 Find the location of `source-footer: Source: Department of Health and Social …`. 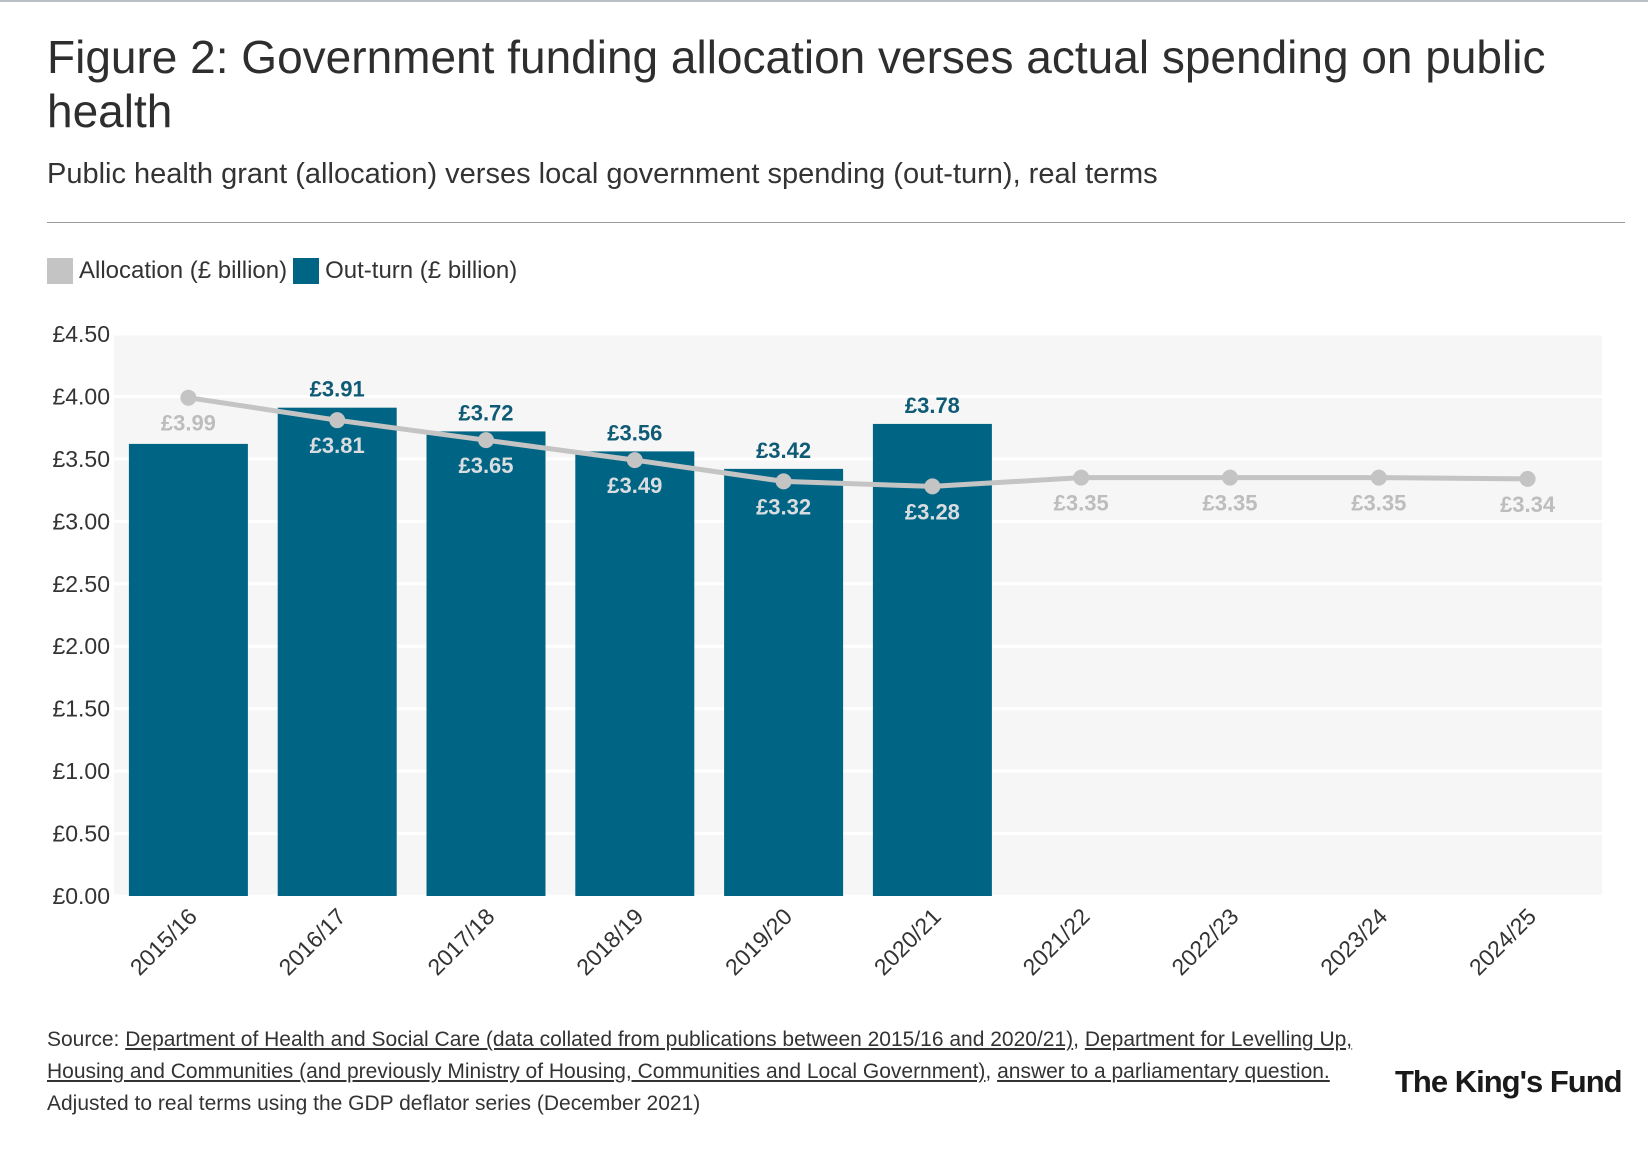

source-footer: Source: Department of Health and Social … is located at coordinates (707, 1072).